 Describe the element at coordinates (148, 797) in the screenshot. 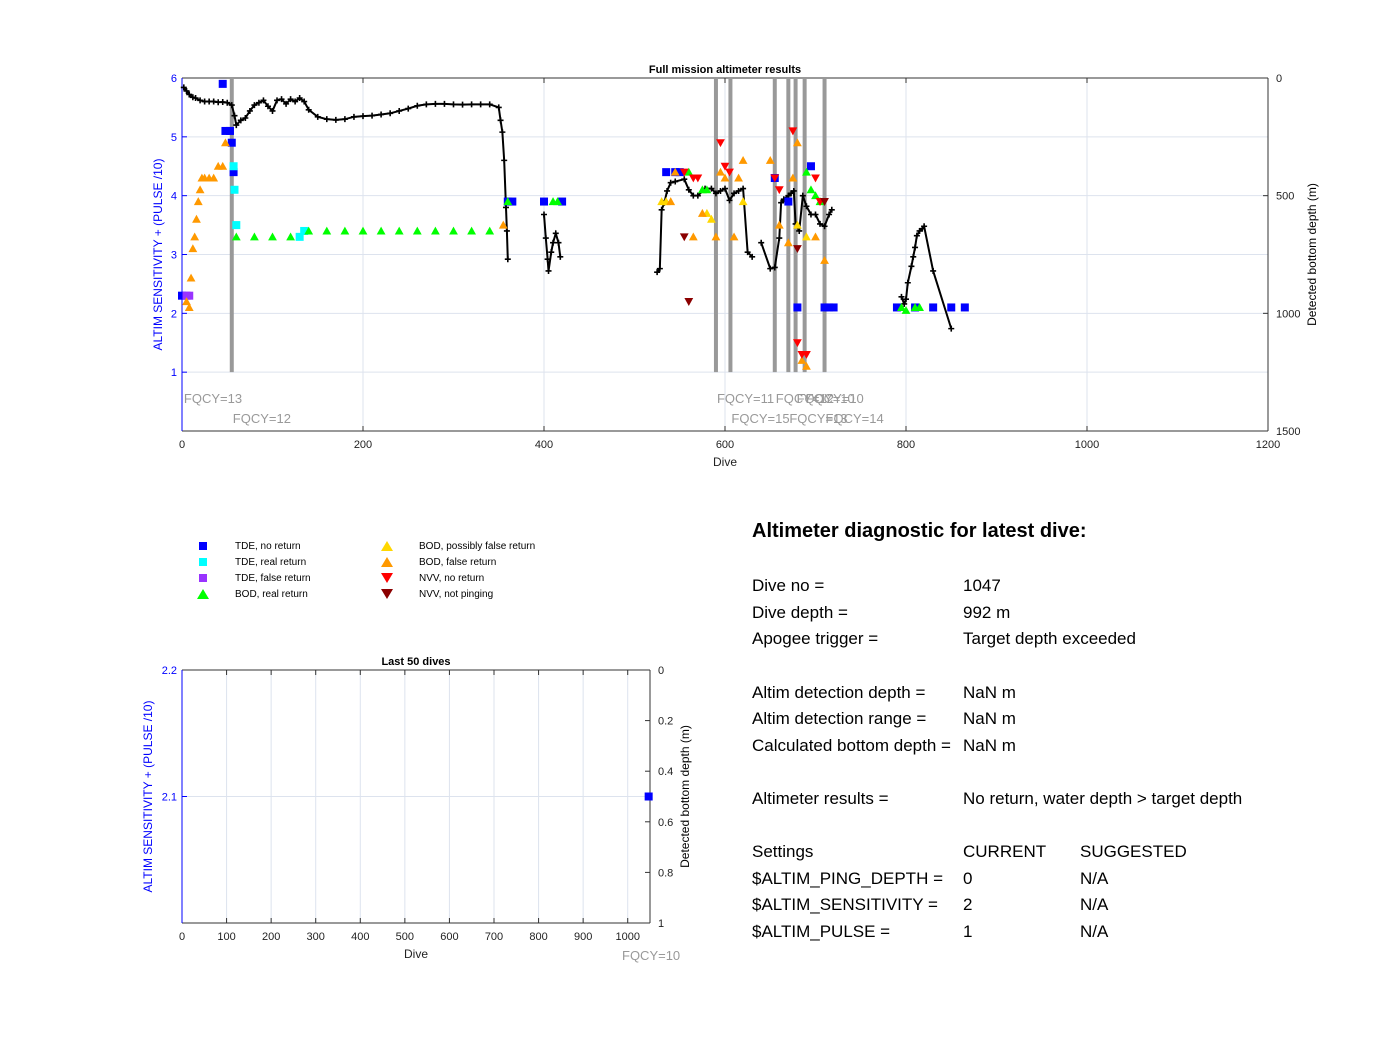

I see `y-axis-label: ALTIM SENSITIVITY + (PULSE /10)` at that location.